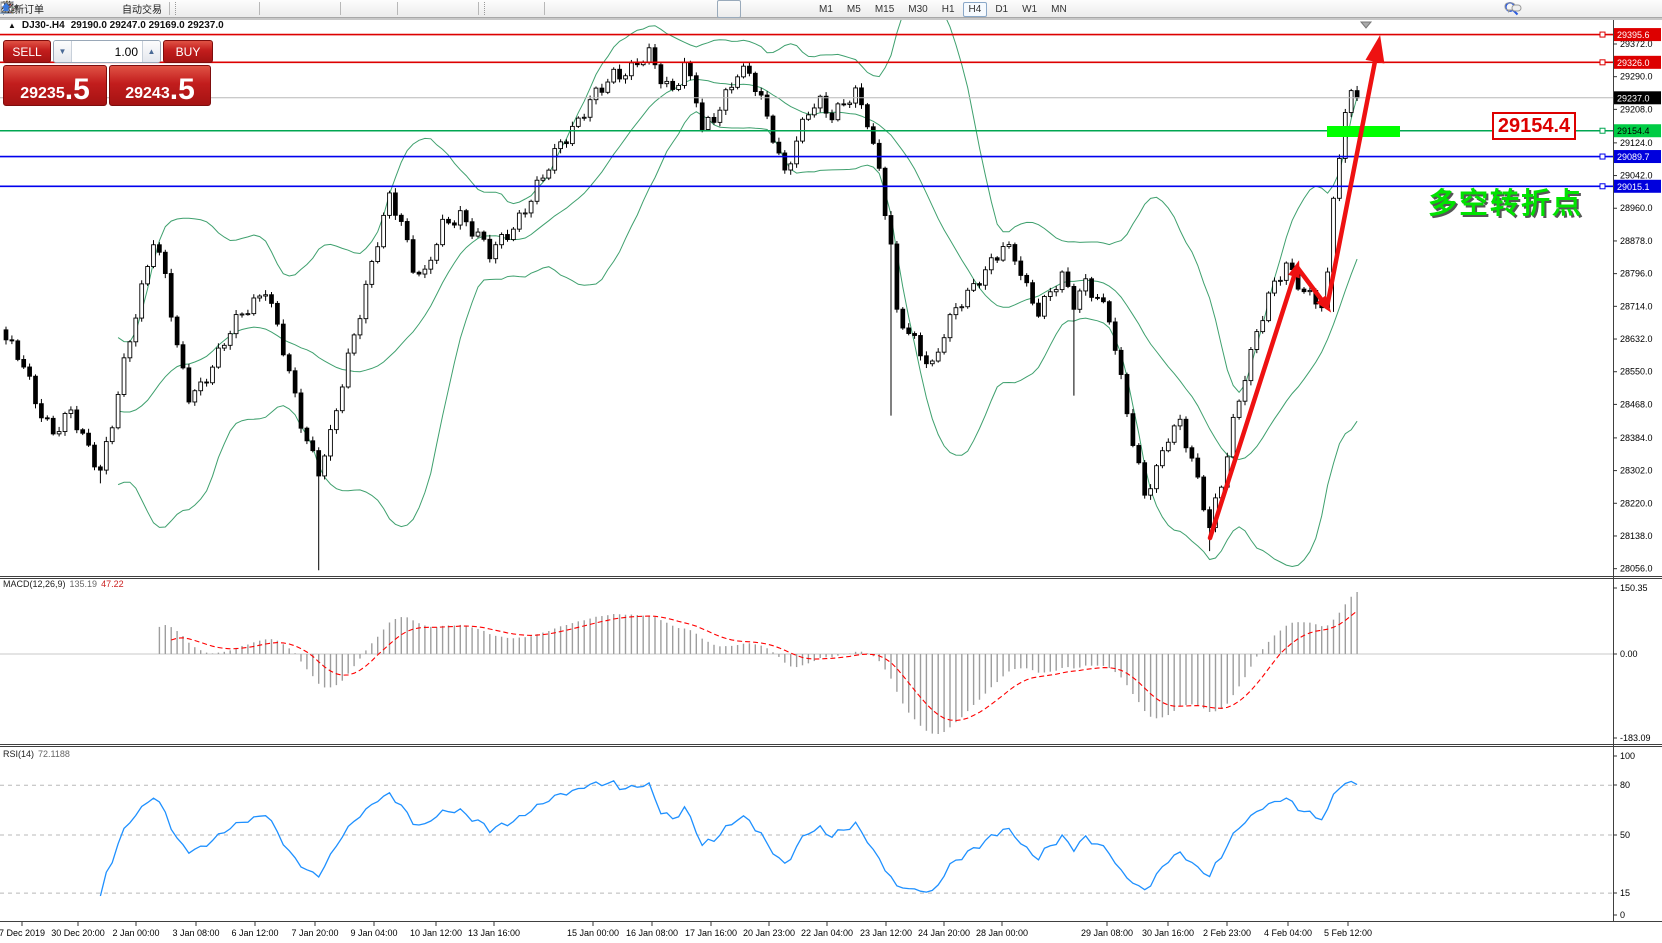  Describe the element at coordinates (1636, 306) in the screenshot. I see `price-tick-label: 28714.0` at that location.